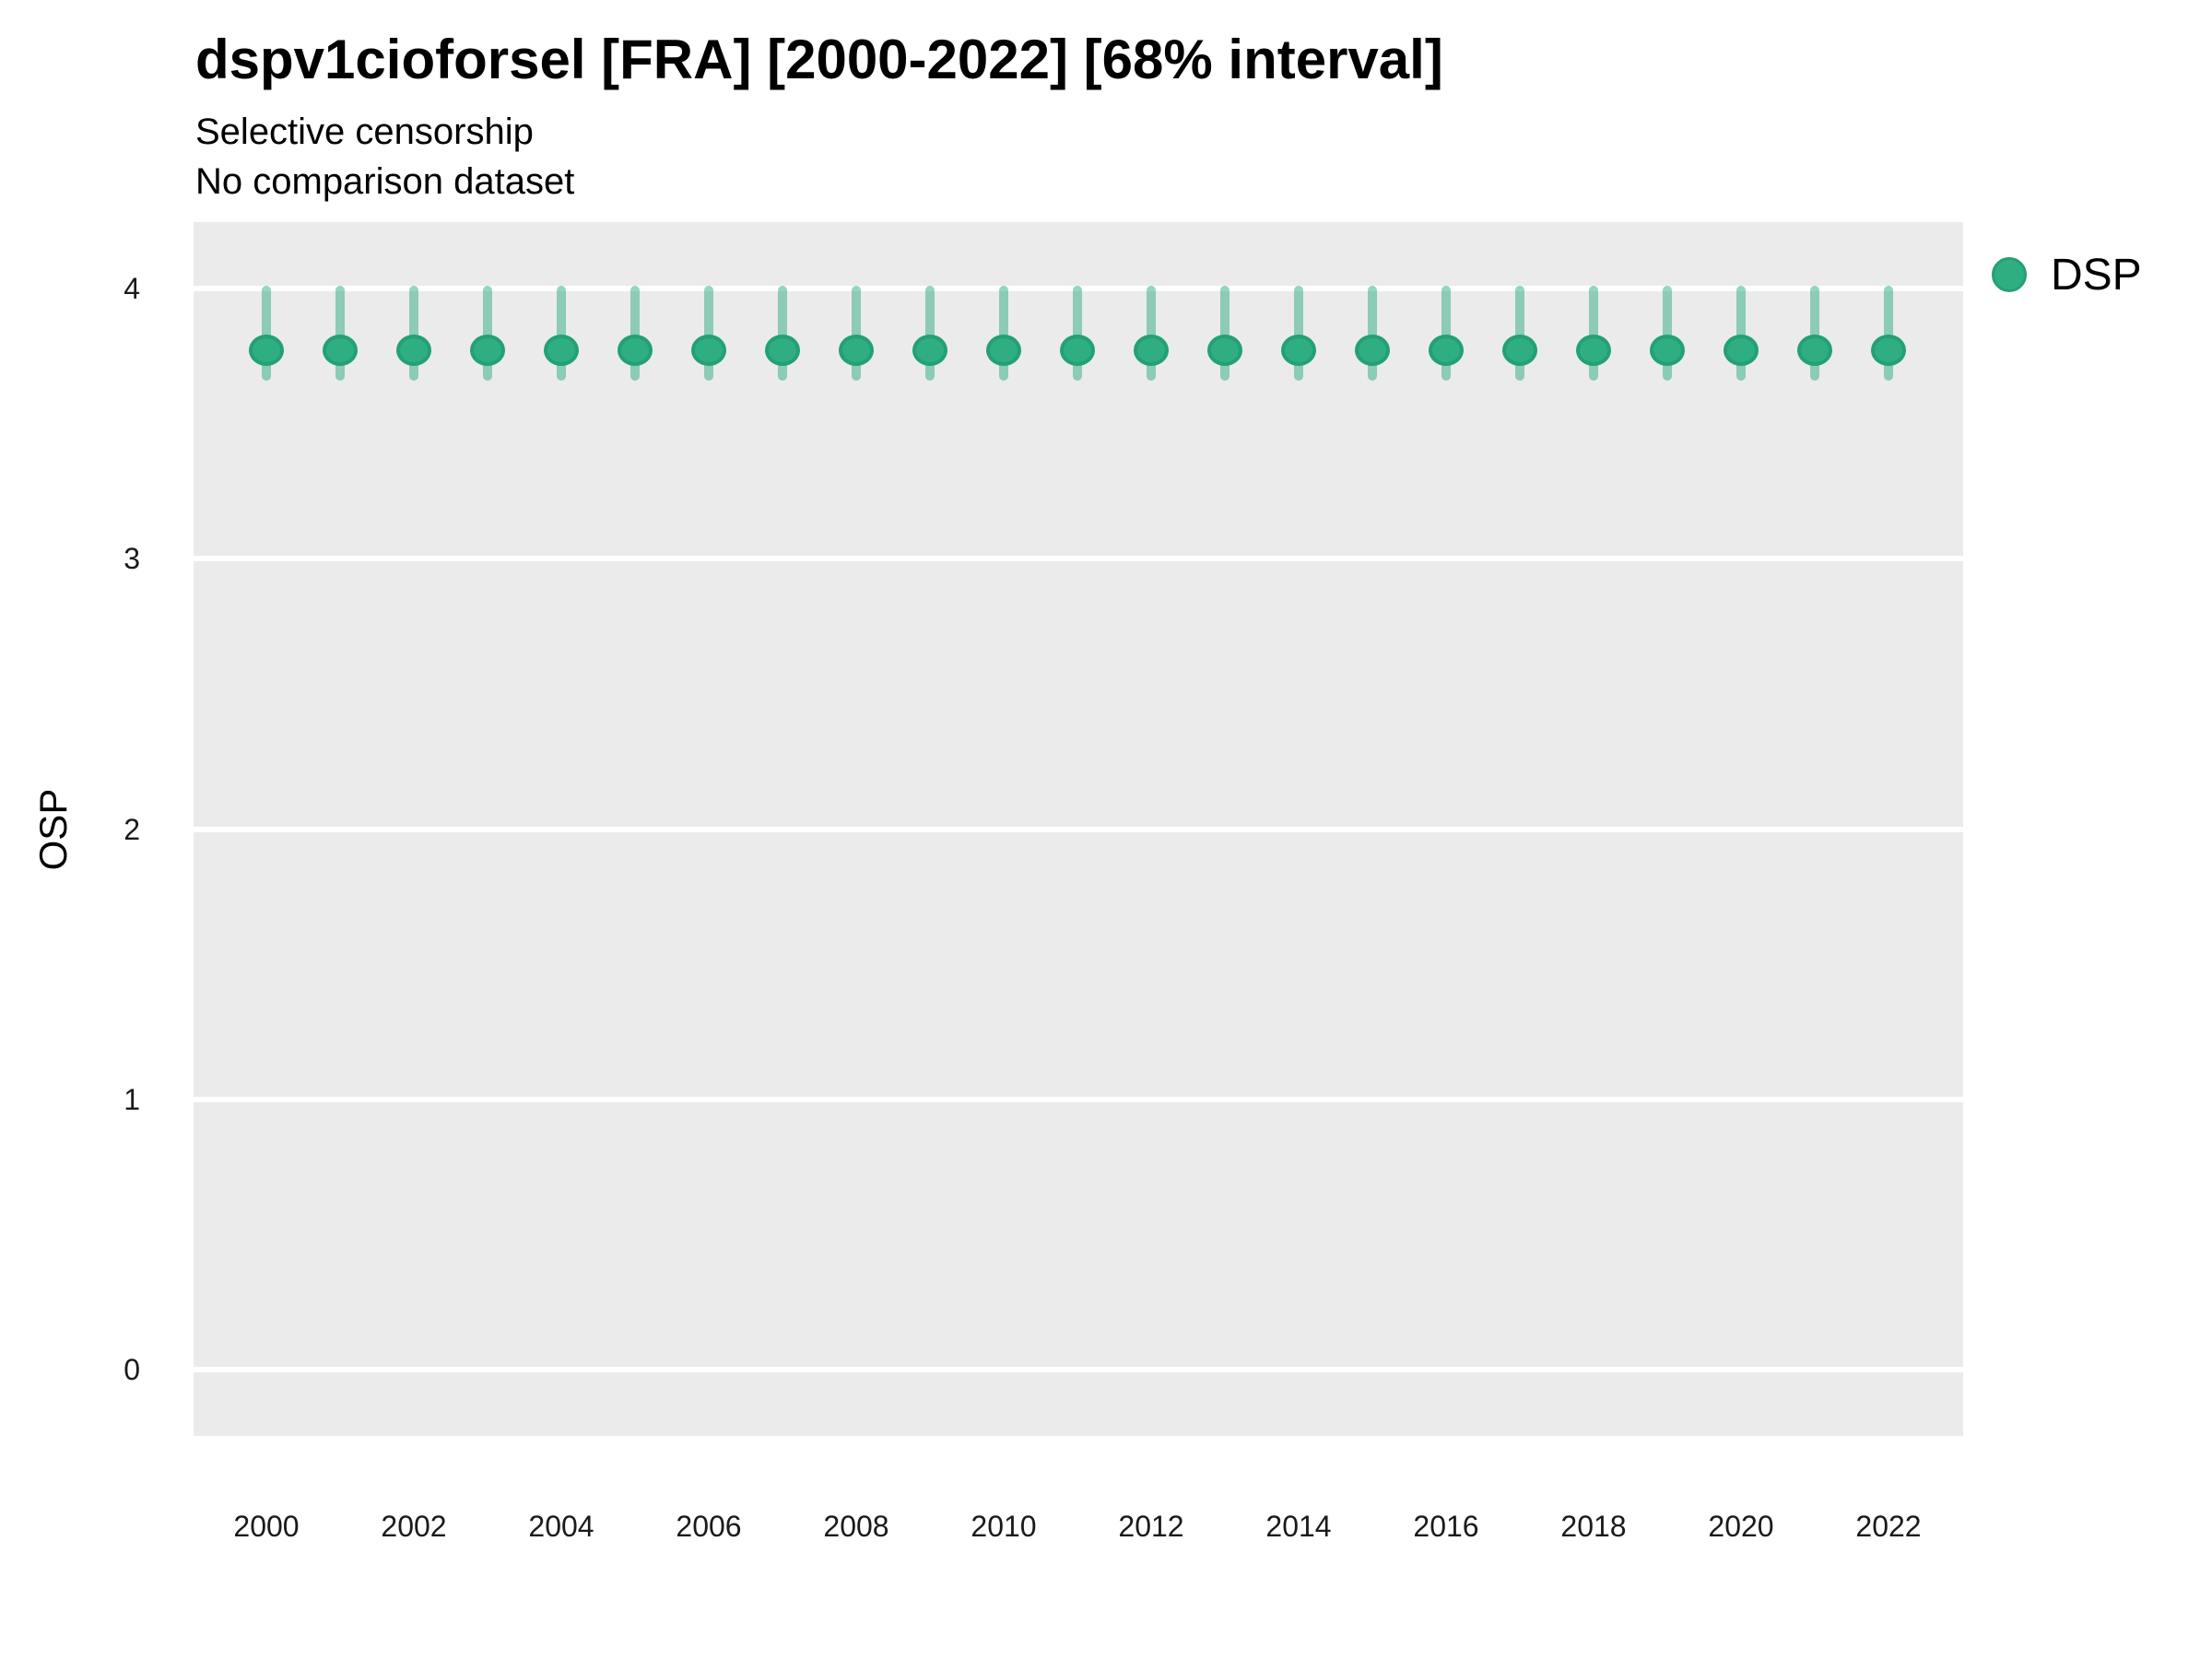  I want to click on interval-bar-2001, so click(340, 333).